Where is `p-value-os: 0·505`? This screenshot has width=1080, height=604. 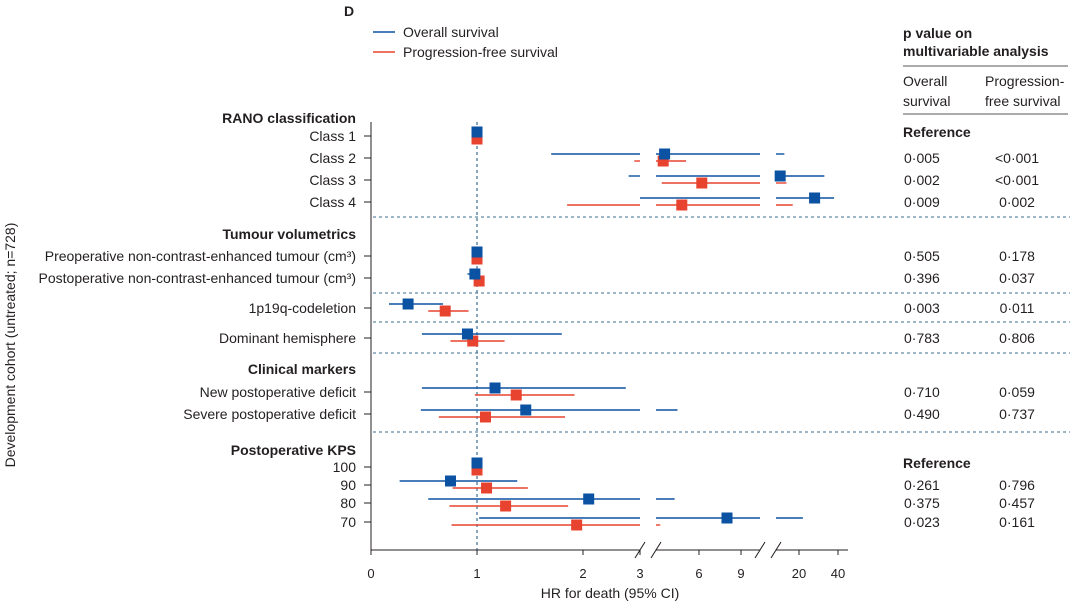 p-value-os: 0·505 is located at coordinates (922, 256).